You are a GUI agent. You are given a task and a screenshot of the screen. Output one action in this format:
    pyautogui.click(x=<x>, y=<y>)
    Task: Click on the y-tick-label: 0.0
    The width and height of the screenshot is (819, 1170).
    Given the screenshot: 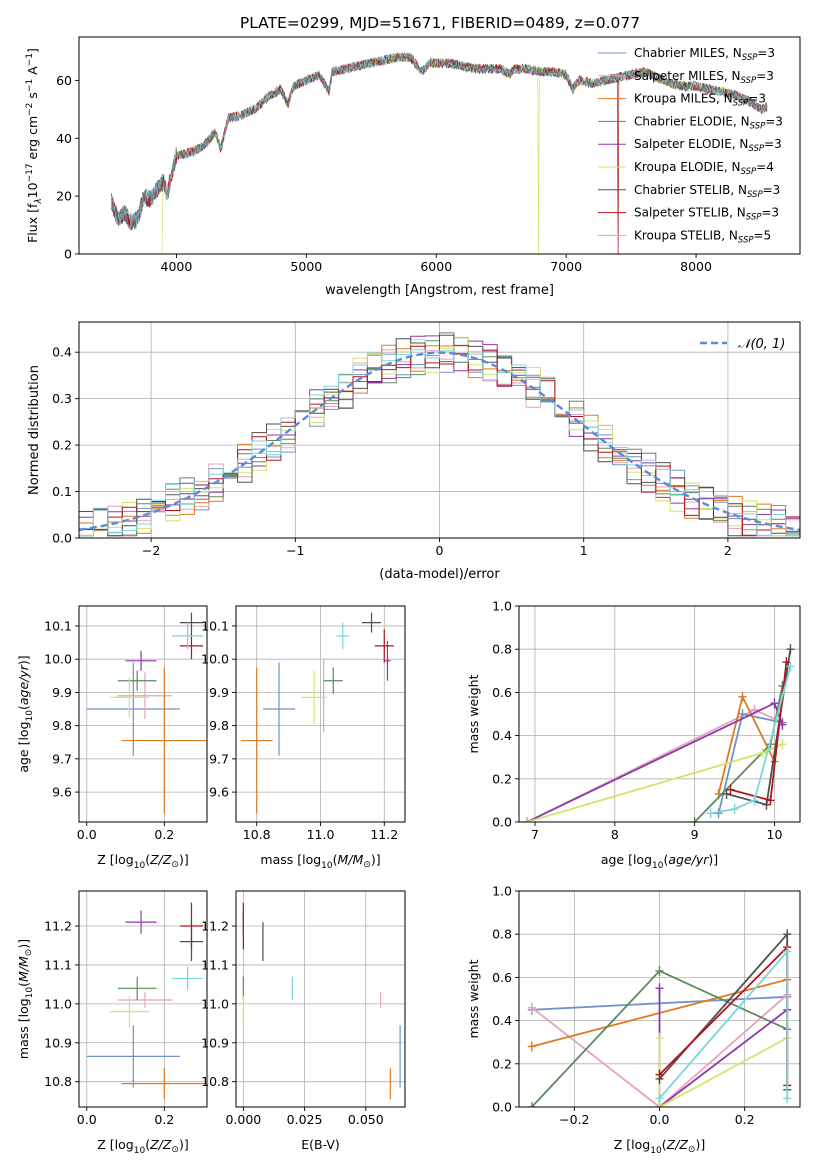 What is the action you would take?
    pyautogui.click(x=502, y=822)
    